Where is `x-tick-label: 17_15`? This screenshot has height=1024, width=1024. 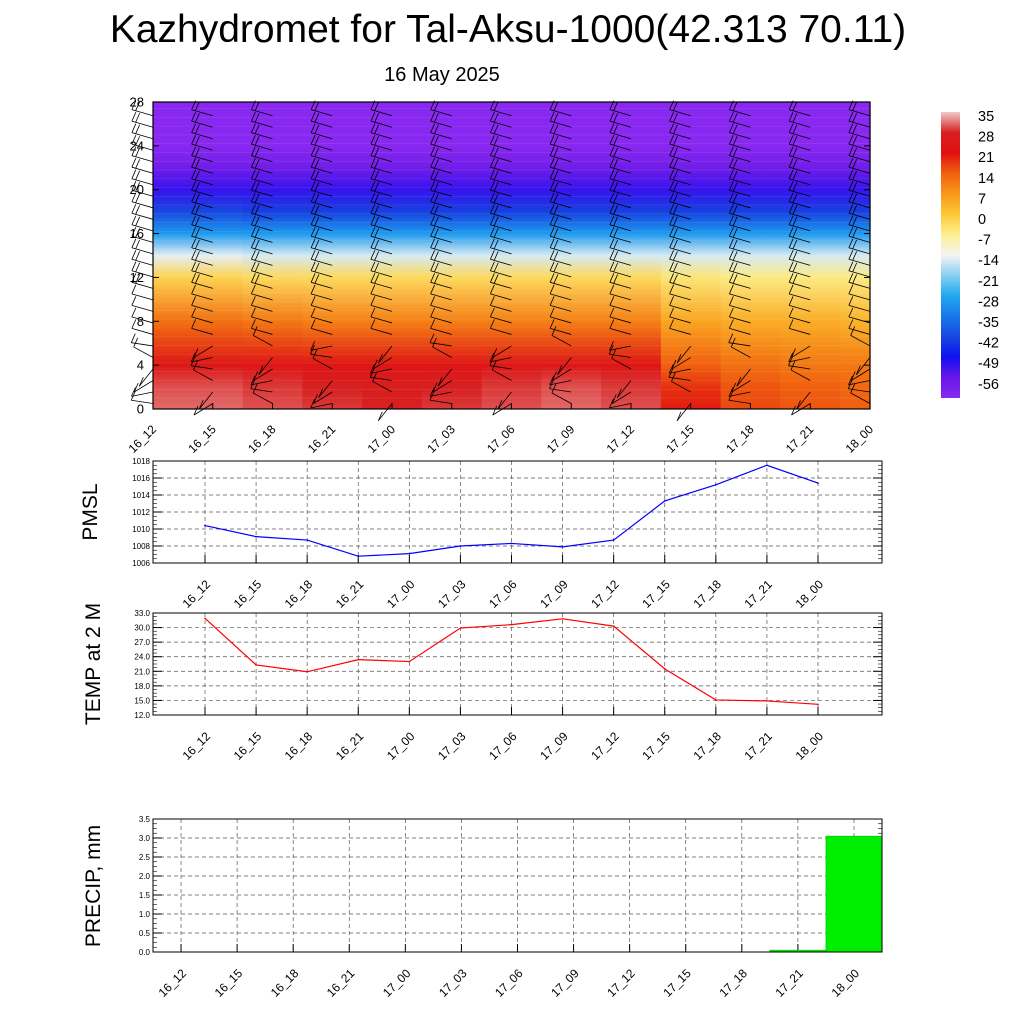
x-tick-label: 17_15 is located at coordinates (656, 594).